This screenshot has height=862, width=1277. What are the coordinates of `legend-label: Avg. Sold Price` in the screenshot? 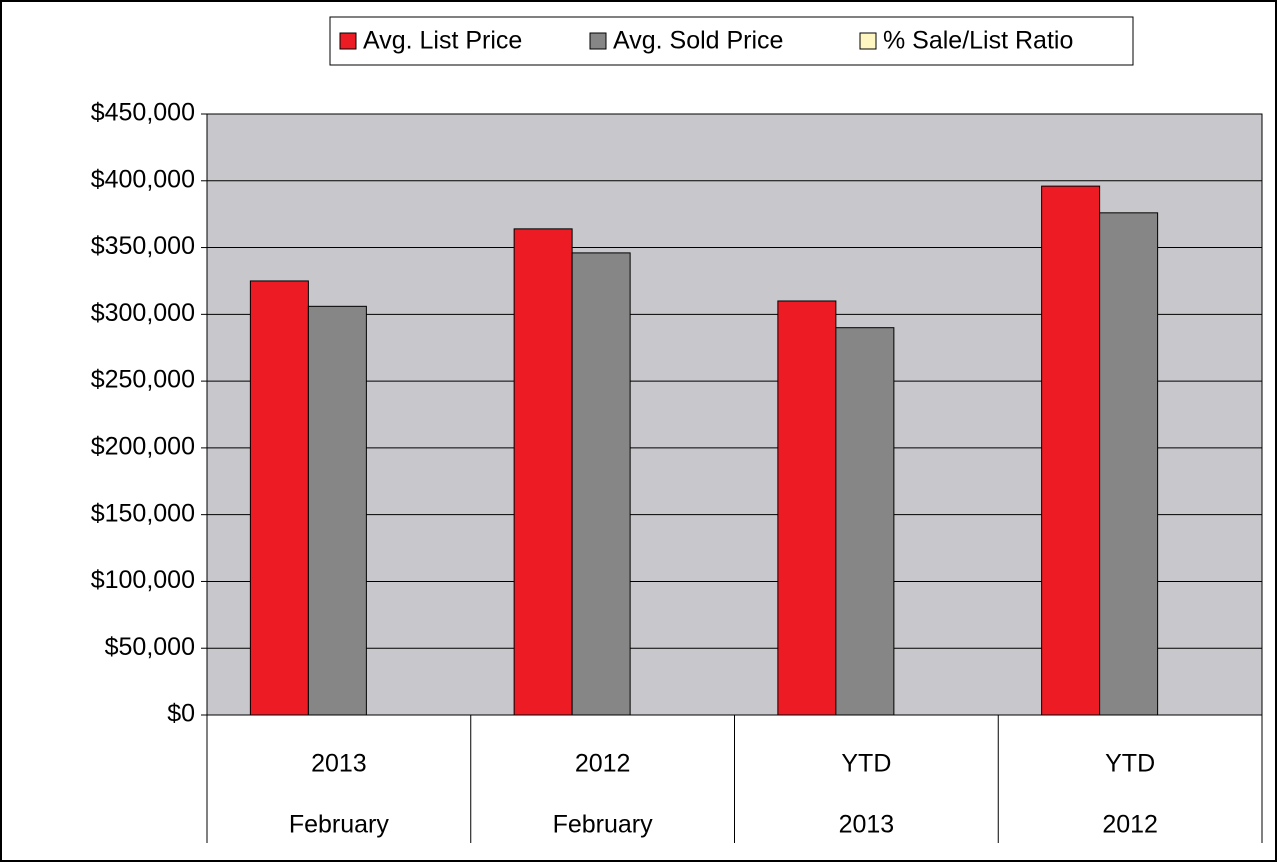 It's located at (698, 41).